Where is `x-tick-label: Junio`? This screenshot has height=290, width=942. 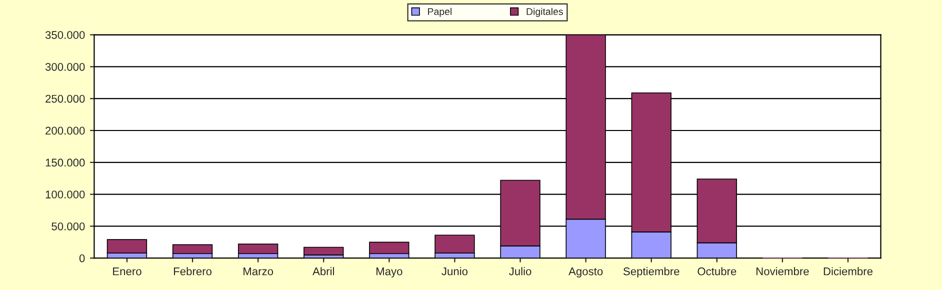
x-tick-label: Junio is located at coordinates (455, 271).